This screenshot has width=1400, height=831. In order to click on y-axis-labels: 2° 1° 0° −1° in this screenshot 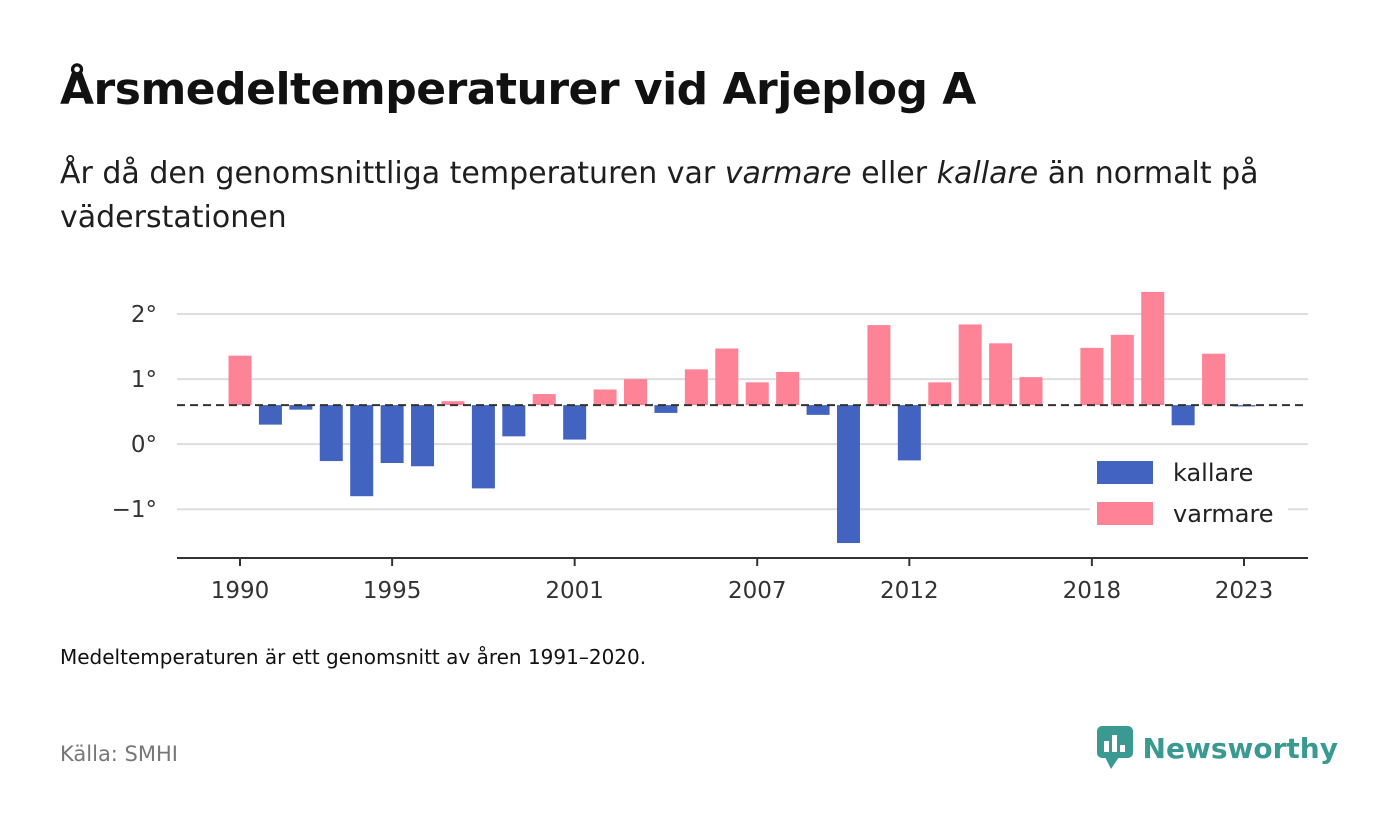, I will do `click(134, 412)`.